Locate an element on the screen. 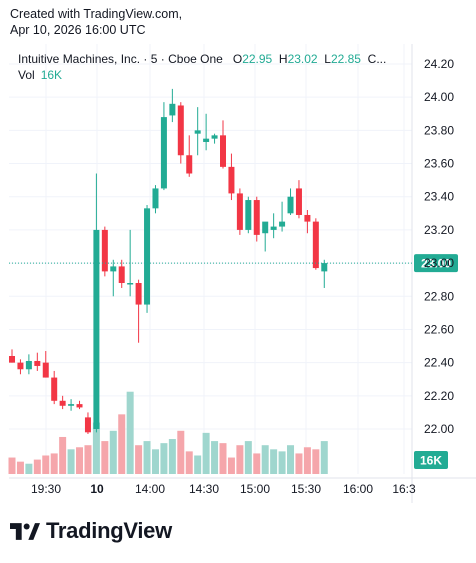  y-tick-label: 23.60 is located at coordinates (439, 164).